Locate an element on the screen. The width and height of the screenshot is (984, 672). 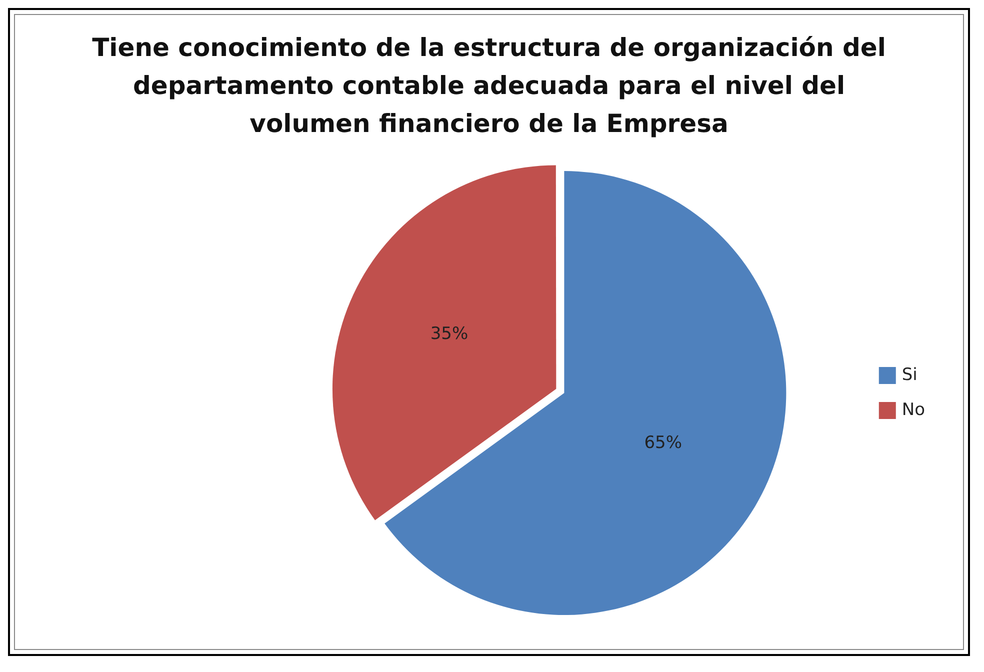
legend-label: No is located at coordinates (914, 410).